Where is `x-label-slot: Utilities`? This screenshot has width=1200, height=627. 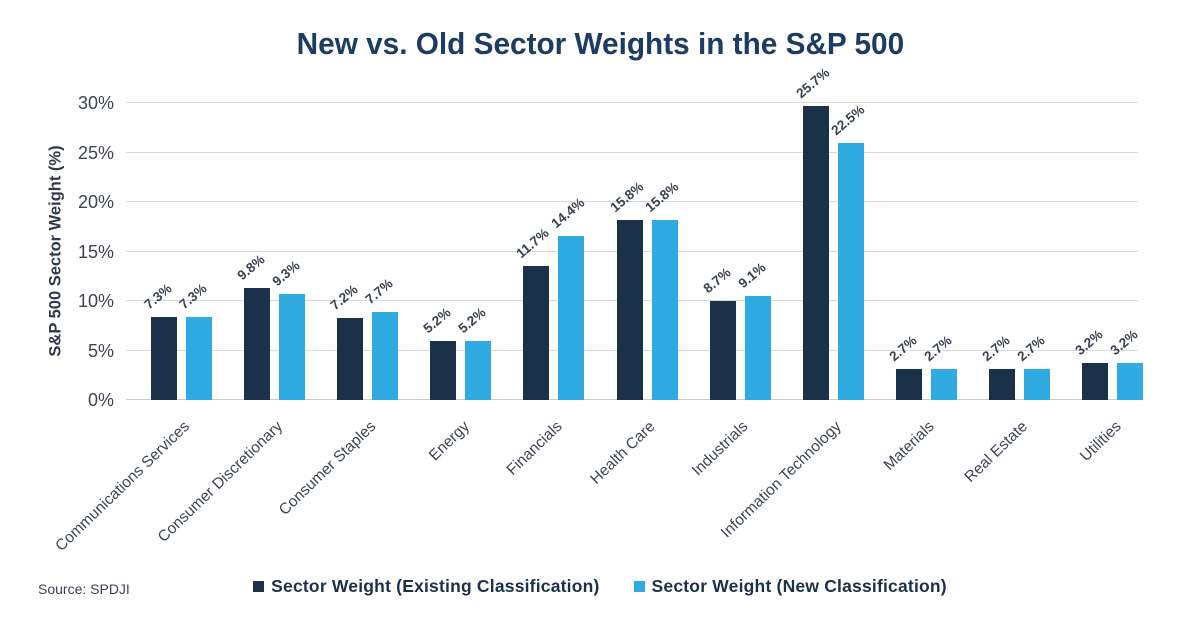
x-label-slot: Utilities is located at coordinates (1112, 484).